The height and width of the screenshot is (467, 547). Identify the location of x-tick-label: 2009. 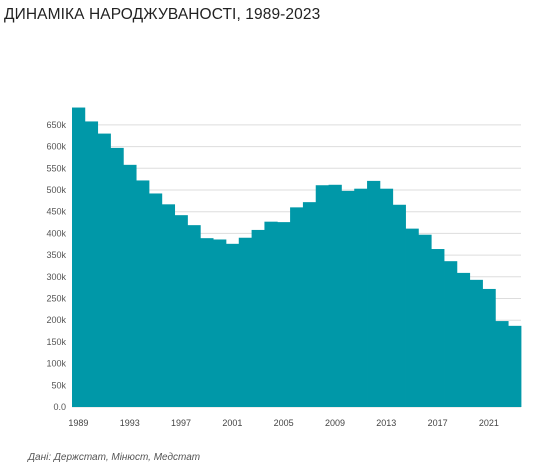
(335, 423).